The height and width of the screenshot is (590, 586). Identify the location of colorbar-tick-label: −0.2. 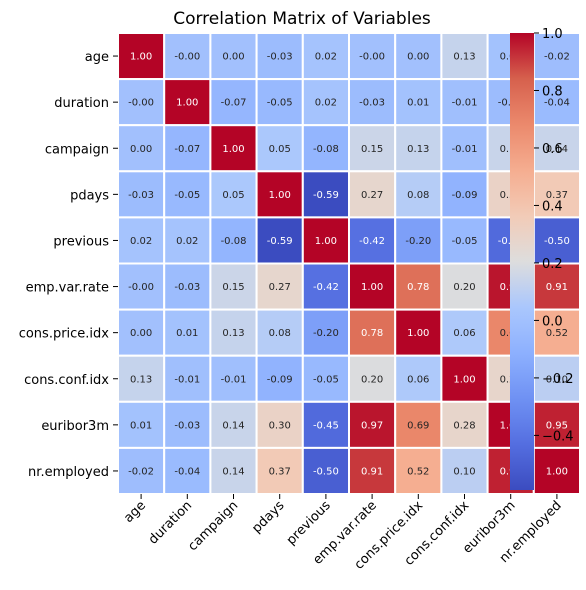
(558, 379).